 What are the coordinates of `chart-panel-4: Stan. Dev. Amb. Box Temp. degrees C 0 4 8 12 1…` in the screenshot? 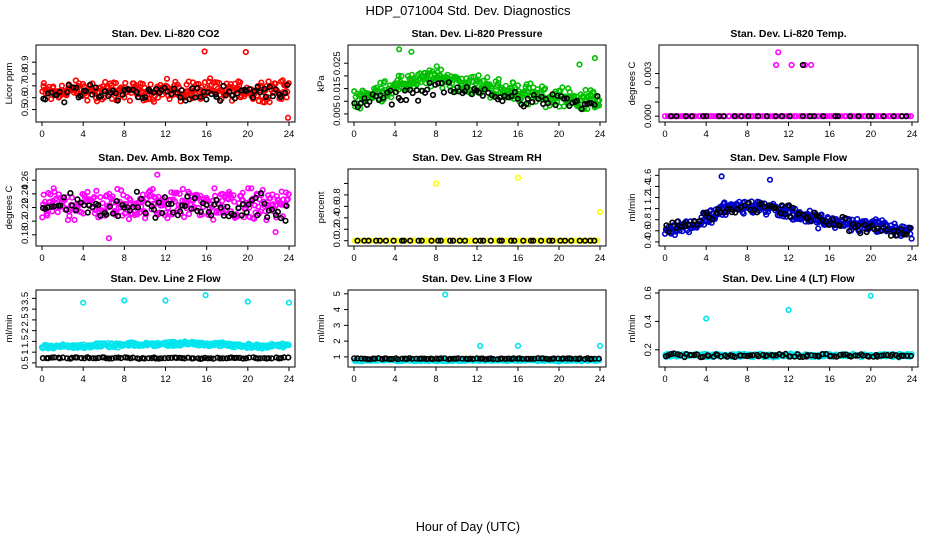 It's located at (150, 208).